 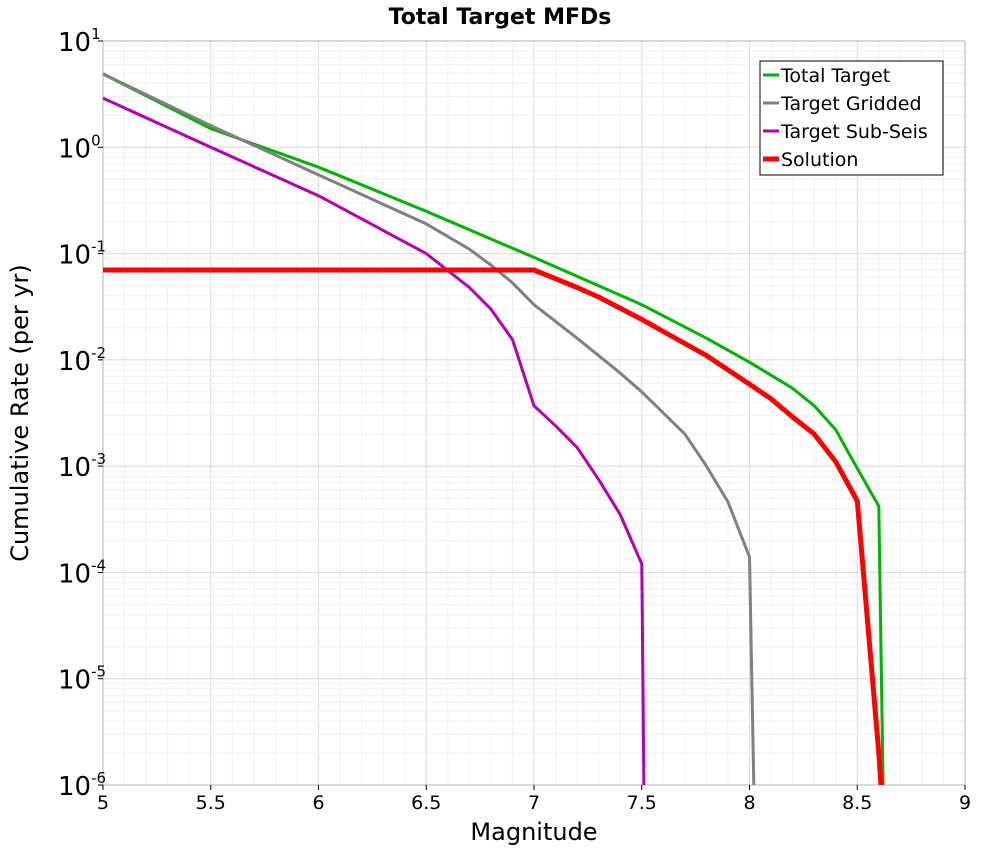 What do you see at coordinates (82, 254) in the screenshot?
I see `y-tick-label: 10⁻¹` at bounding box center [82, 254].